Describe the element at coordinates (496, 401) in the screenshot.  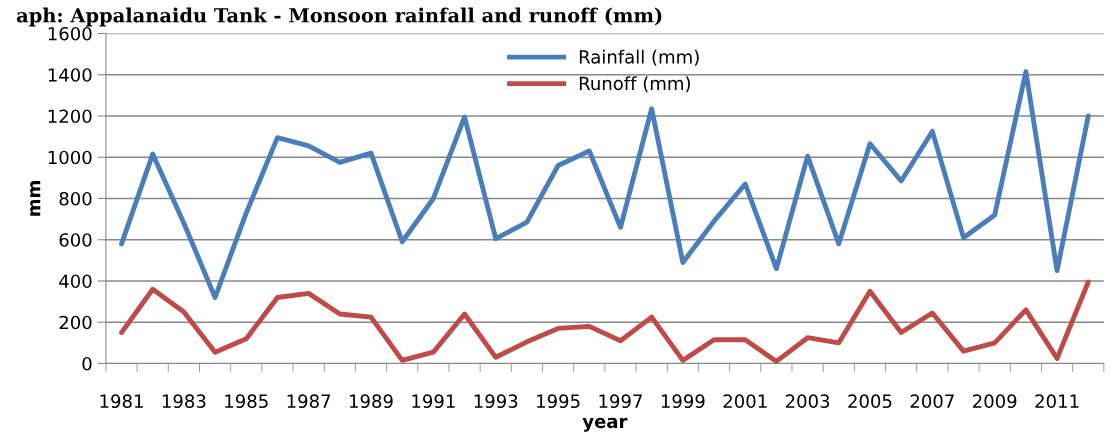
I see `x-tick-label: 1993` at that location.